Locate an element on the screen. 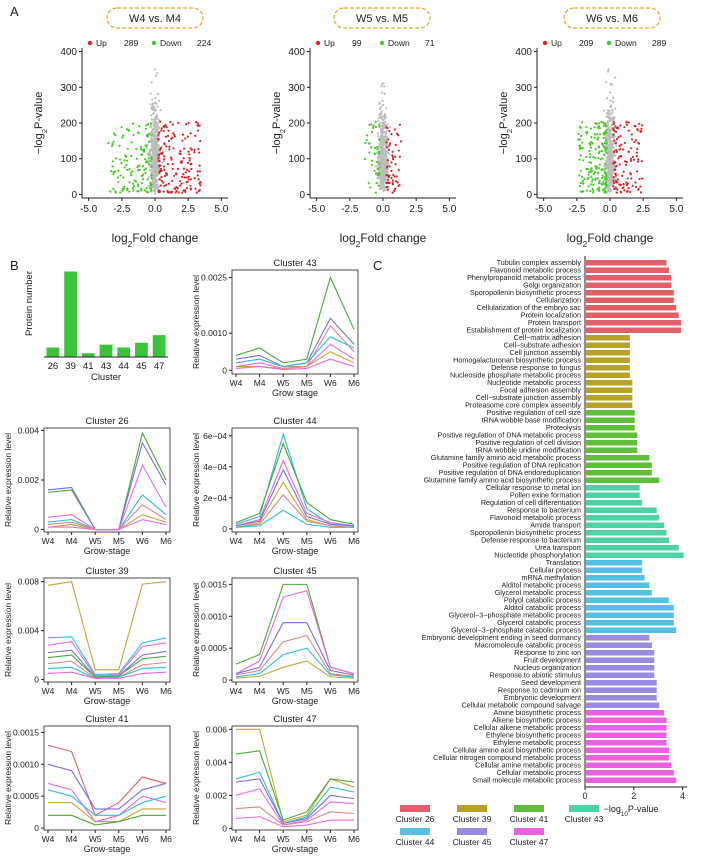 The height and width of the screenshot is (866, 720). legend-down-label: Down is located at coordinates (399, 43).